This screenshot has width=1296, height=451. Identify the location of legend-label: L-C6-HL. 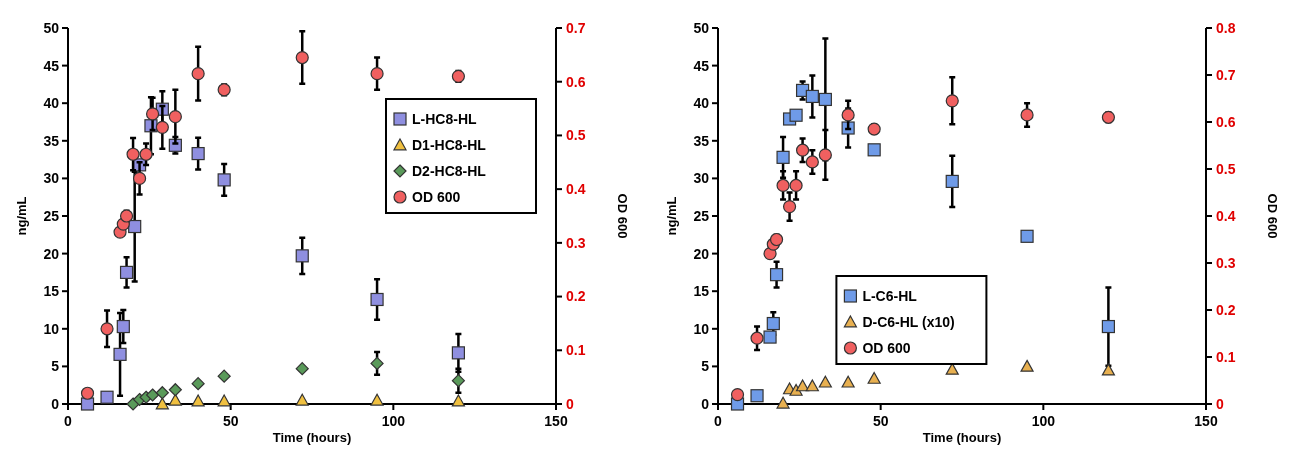
(890, 295).